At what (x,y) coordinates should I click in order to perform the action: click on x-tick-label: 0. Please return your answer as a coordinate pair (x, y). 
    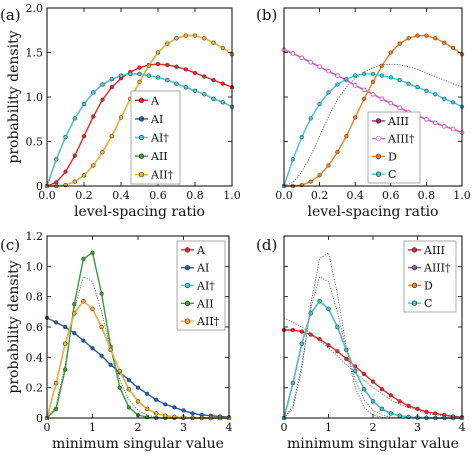
    Looking at the image, I should click on (284, 427).